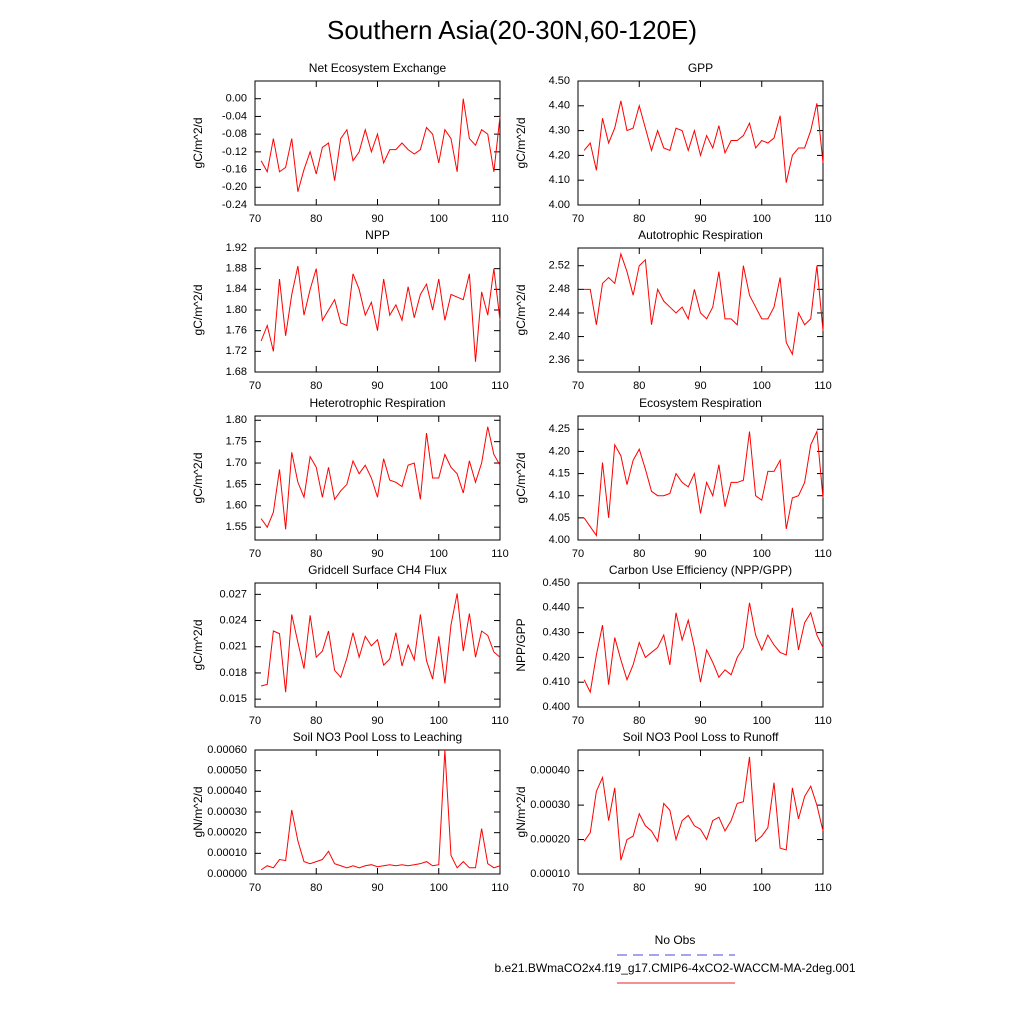  Describe the element at coordinates (559, 336) in the screenshot. I see `y-tick-label: 2.40` at that location.